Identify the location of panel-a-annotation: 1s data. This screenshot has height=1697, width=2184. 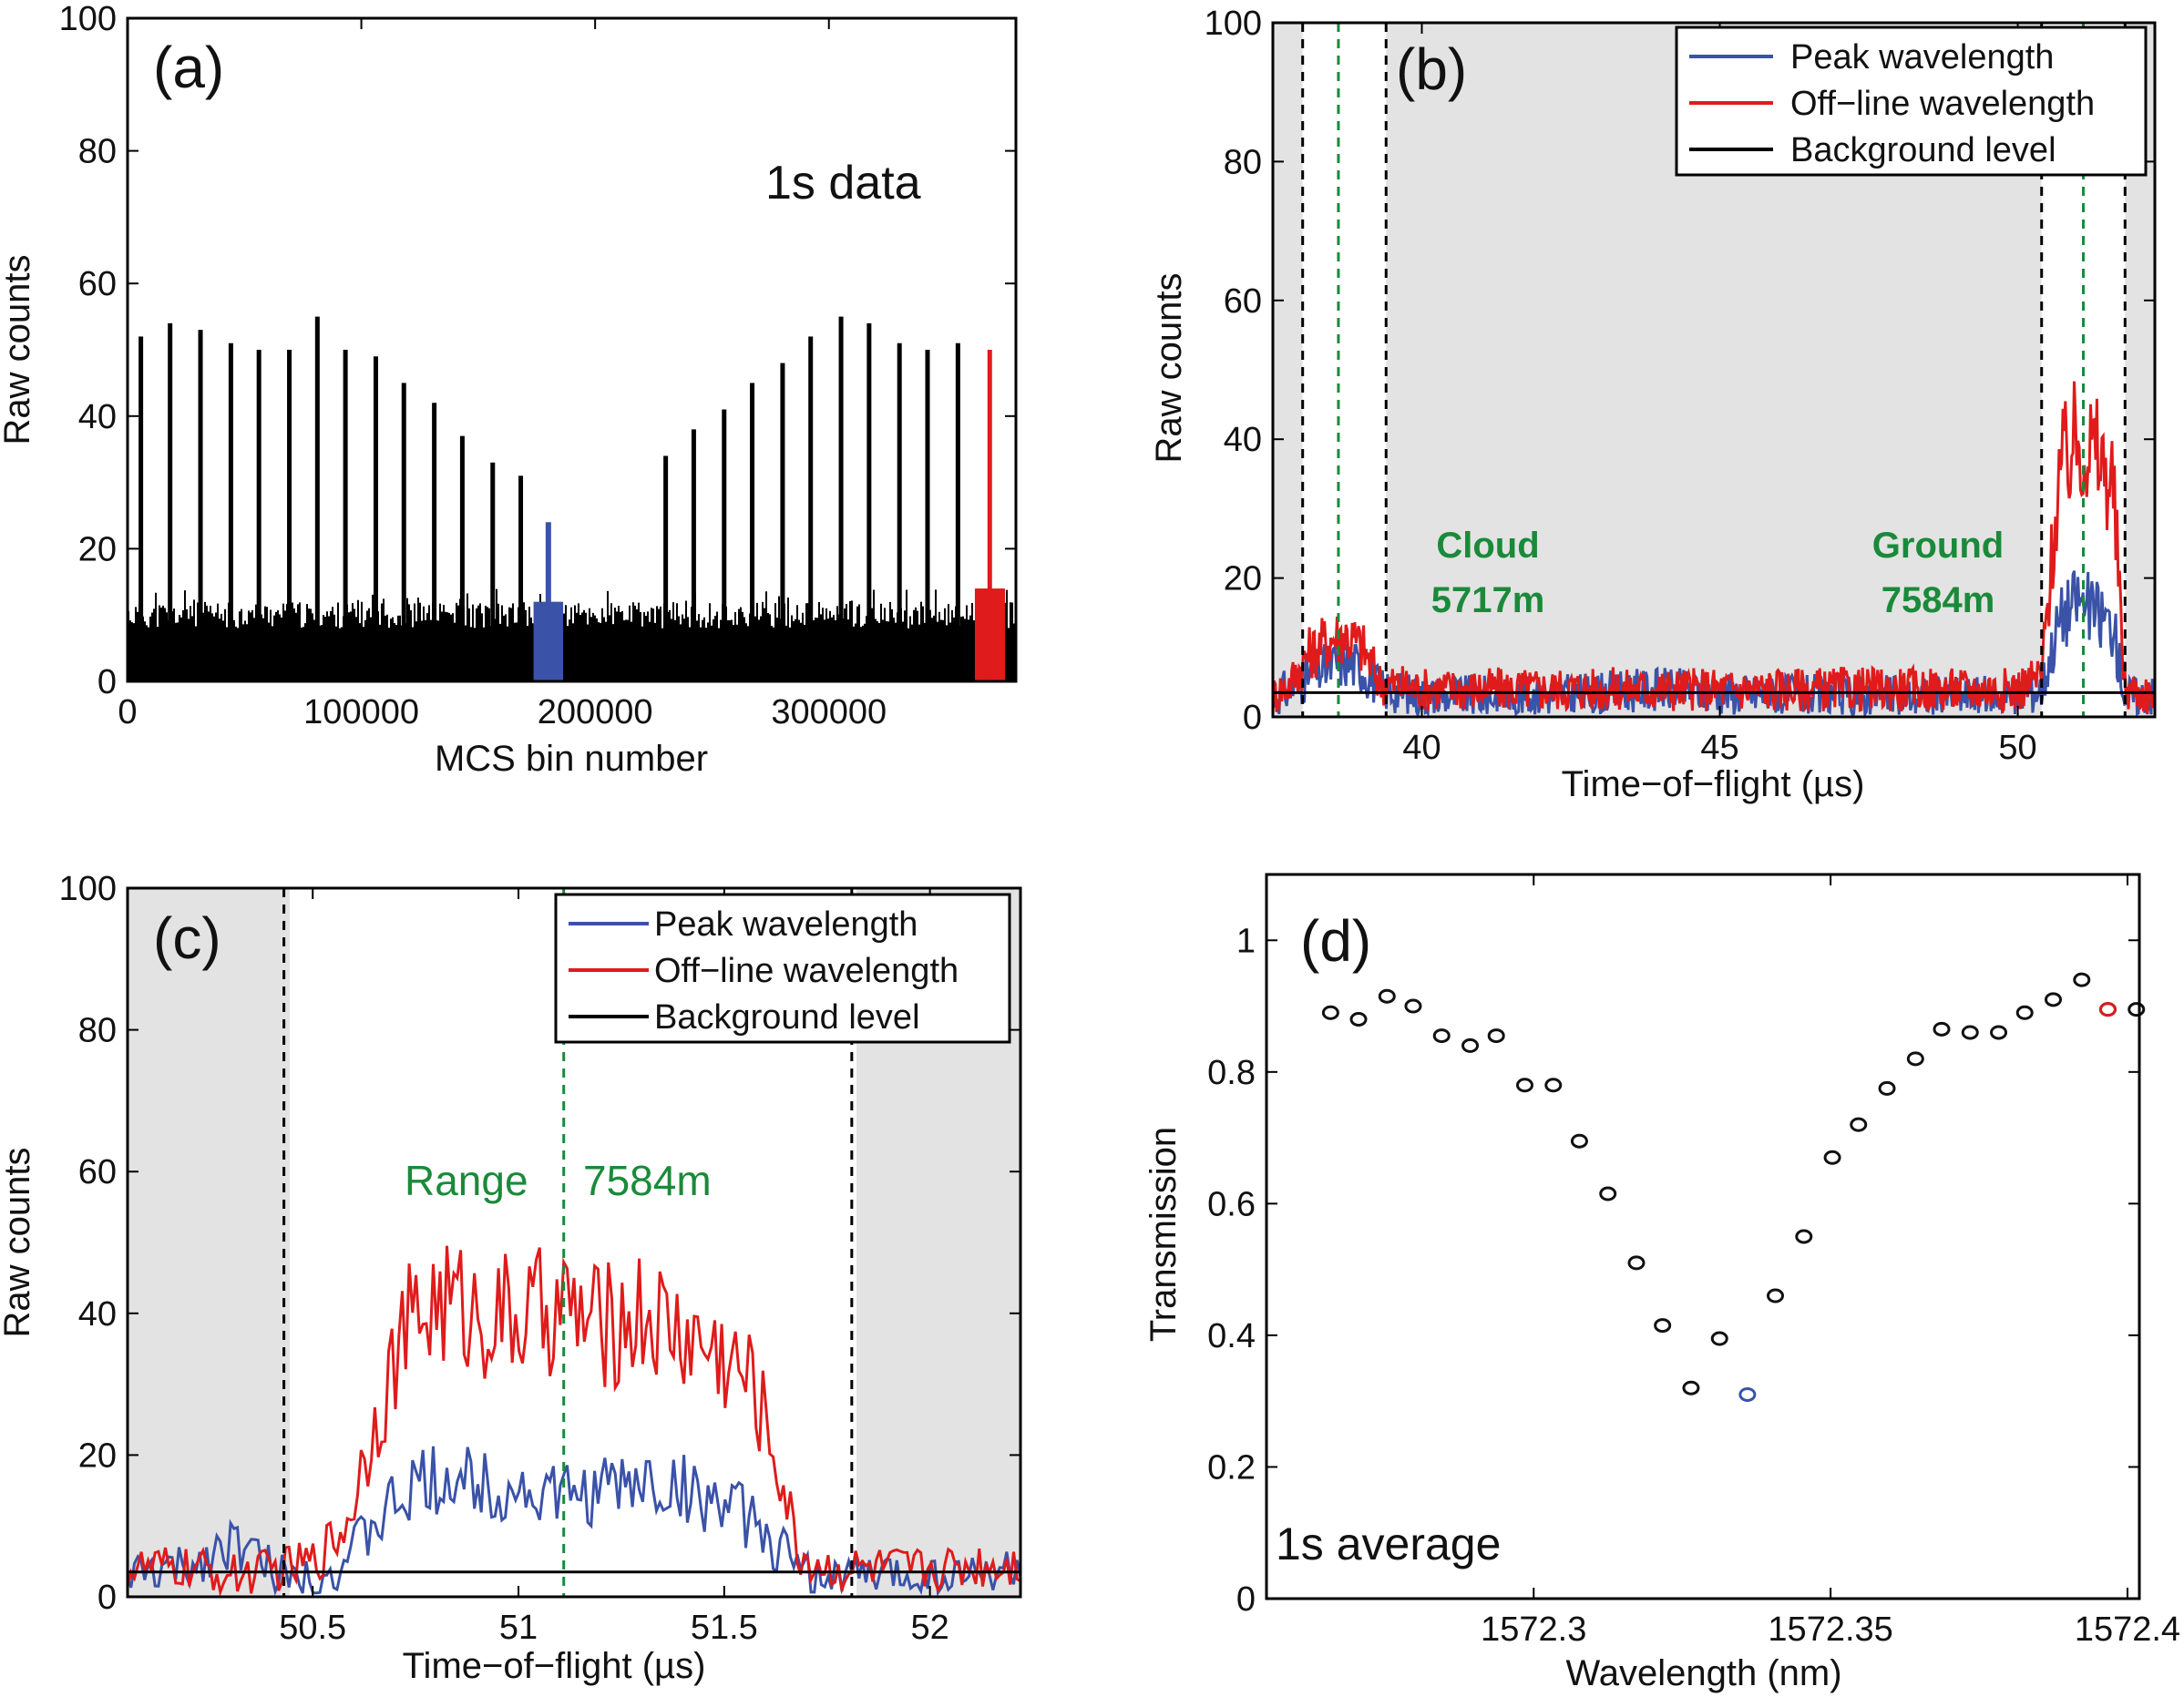
(843, 183).